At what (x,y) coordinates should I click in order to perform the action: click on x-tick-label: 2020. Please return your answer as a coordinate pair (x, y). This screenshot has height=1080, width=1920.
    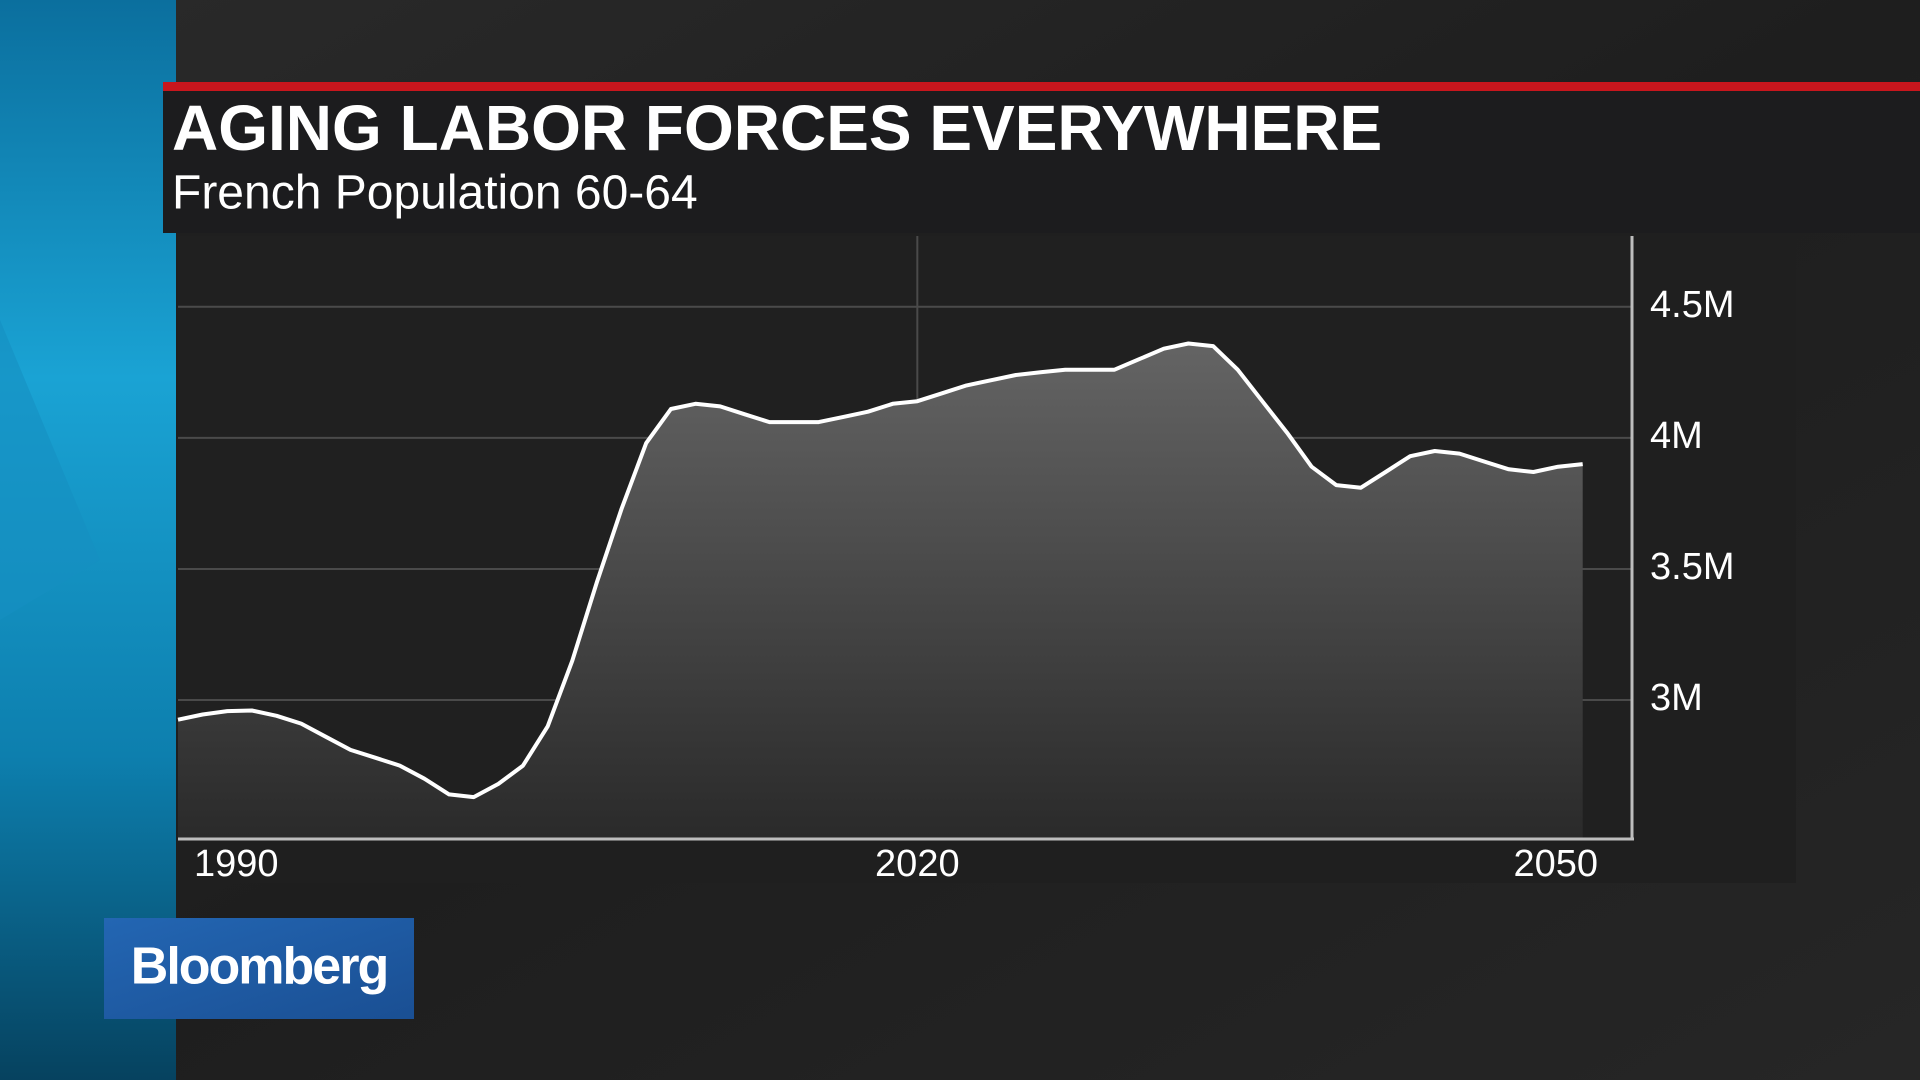
    Looking at the image, I should click on (917, 864).